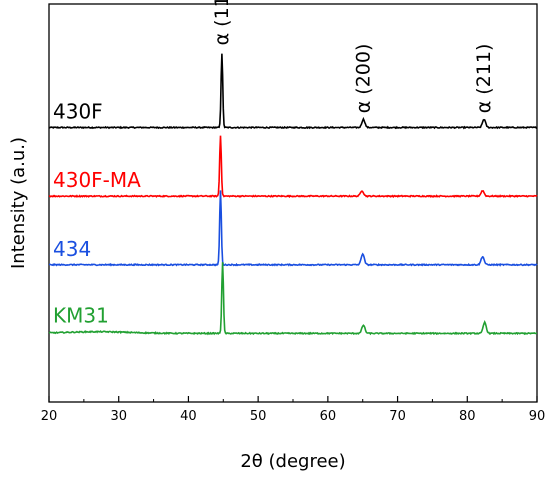  Describe the element at coordinates (537, 416) in the screenshot. I see `x-tick-label: 90` at that location.